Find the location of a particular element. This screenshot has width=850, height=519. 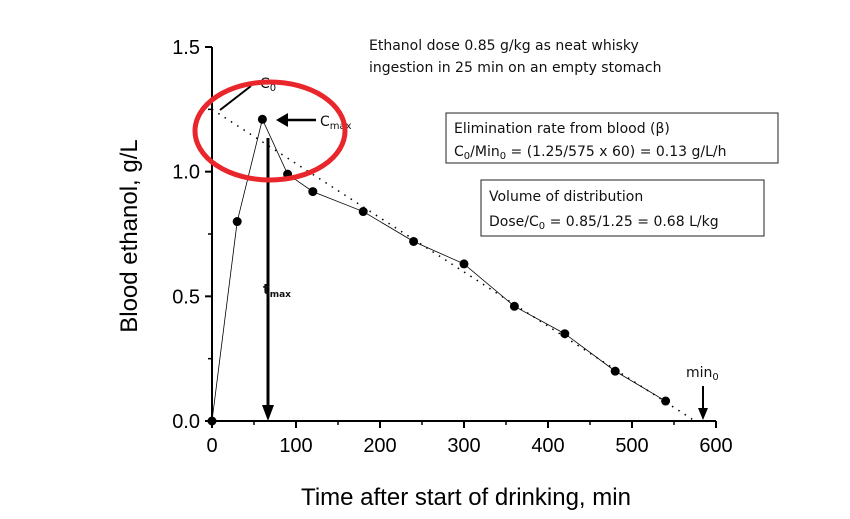

y-tick-label: 1.0 is located at coordinates (186, 173).